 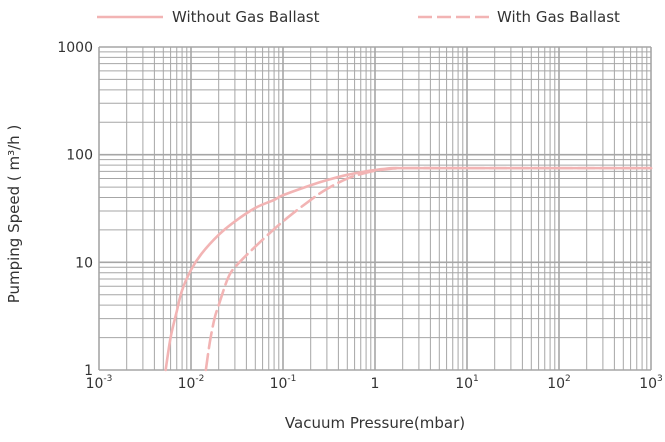 What do you see at coordinates (191, 383) in the screenshot?
I see `x-tick-label: 10⁻²` at bounding box center [191, 383].